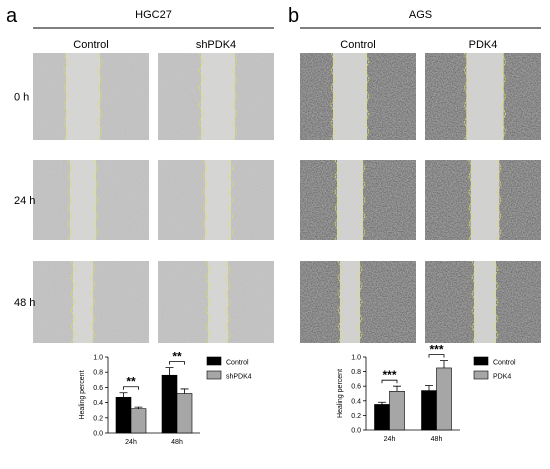 Image resolution: width=550 pixels, height=469 pixels. What do you see at coordinates (21, 98) in the screenshot?
I see `row-label: 0 h` at bounding box center [21, 98].